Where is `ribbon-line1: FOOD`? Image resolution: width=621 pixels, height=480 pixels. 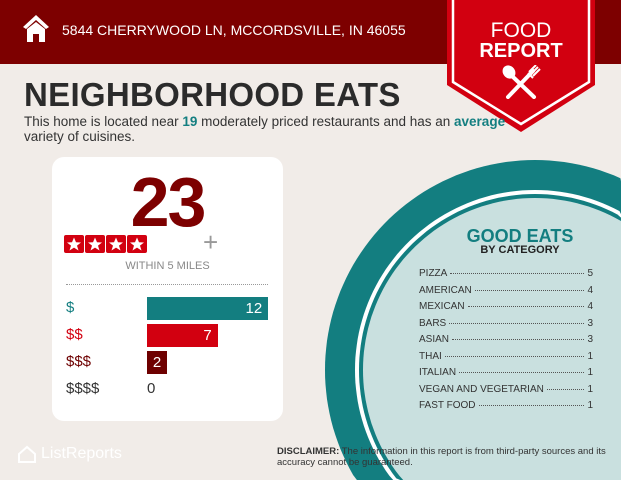
ribbon-line1: FOOD is located at coordinates (521, 30).